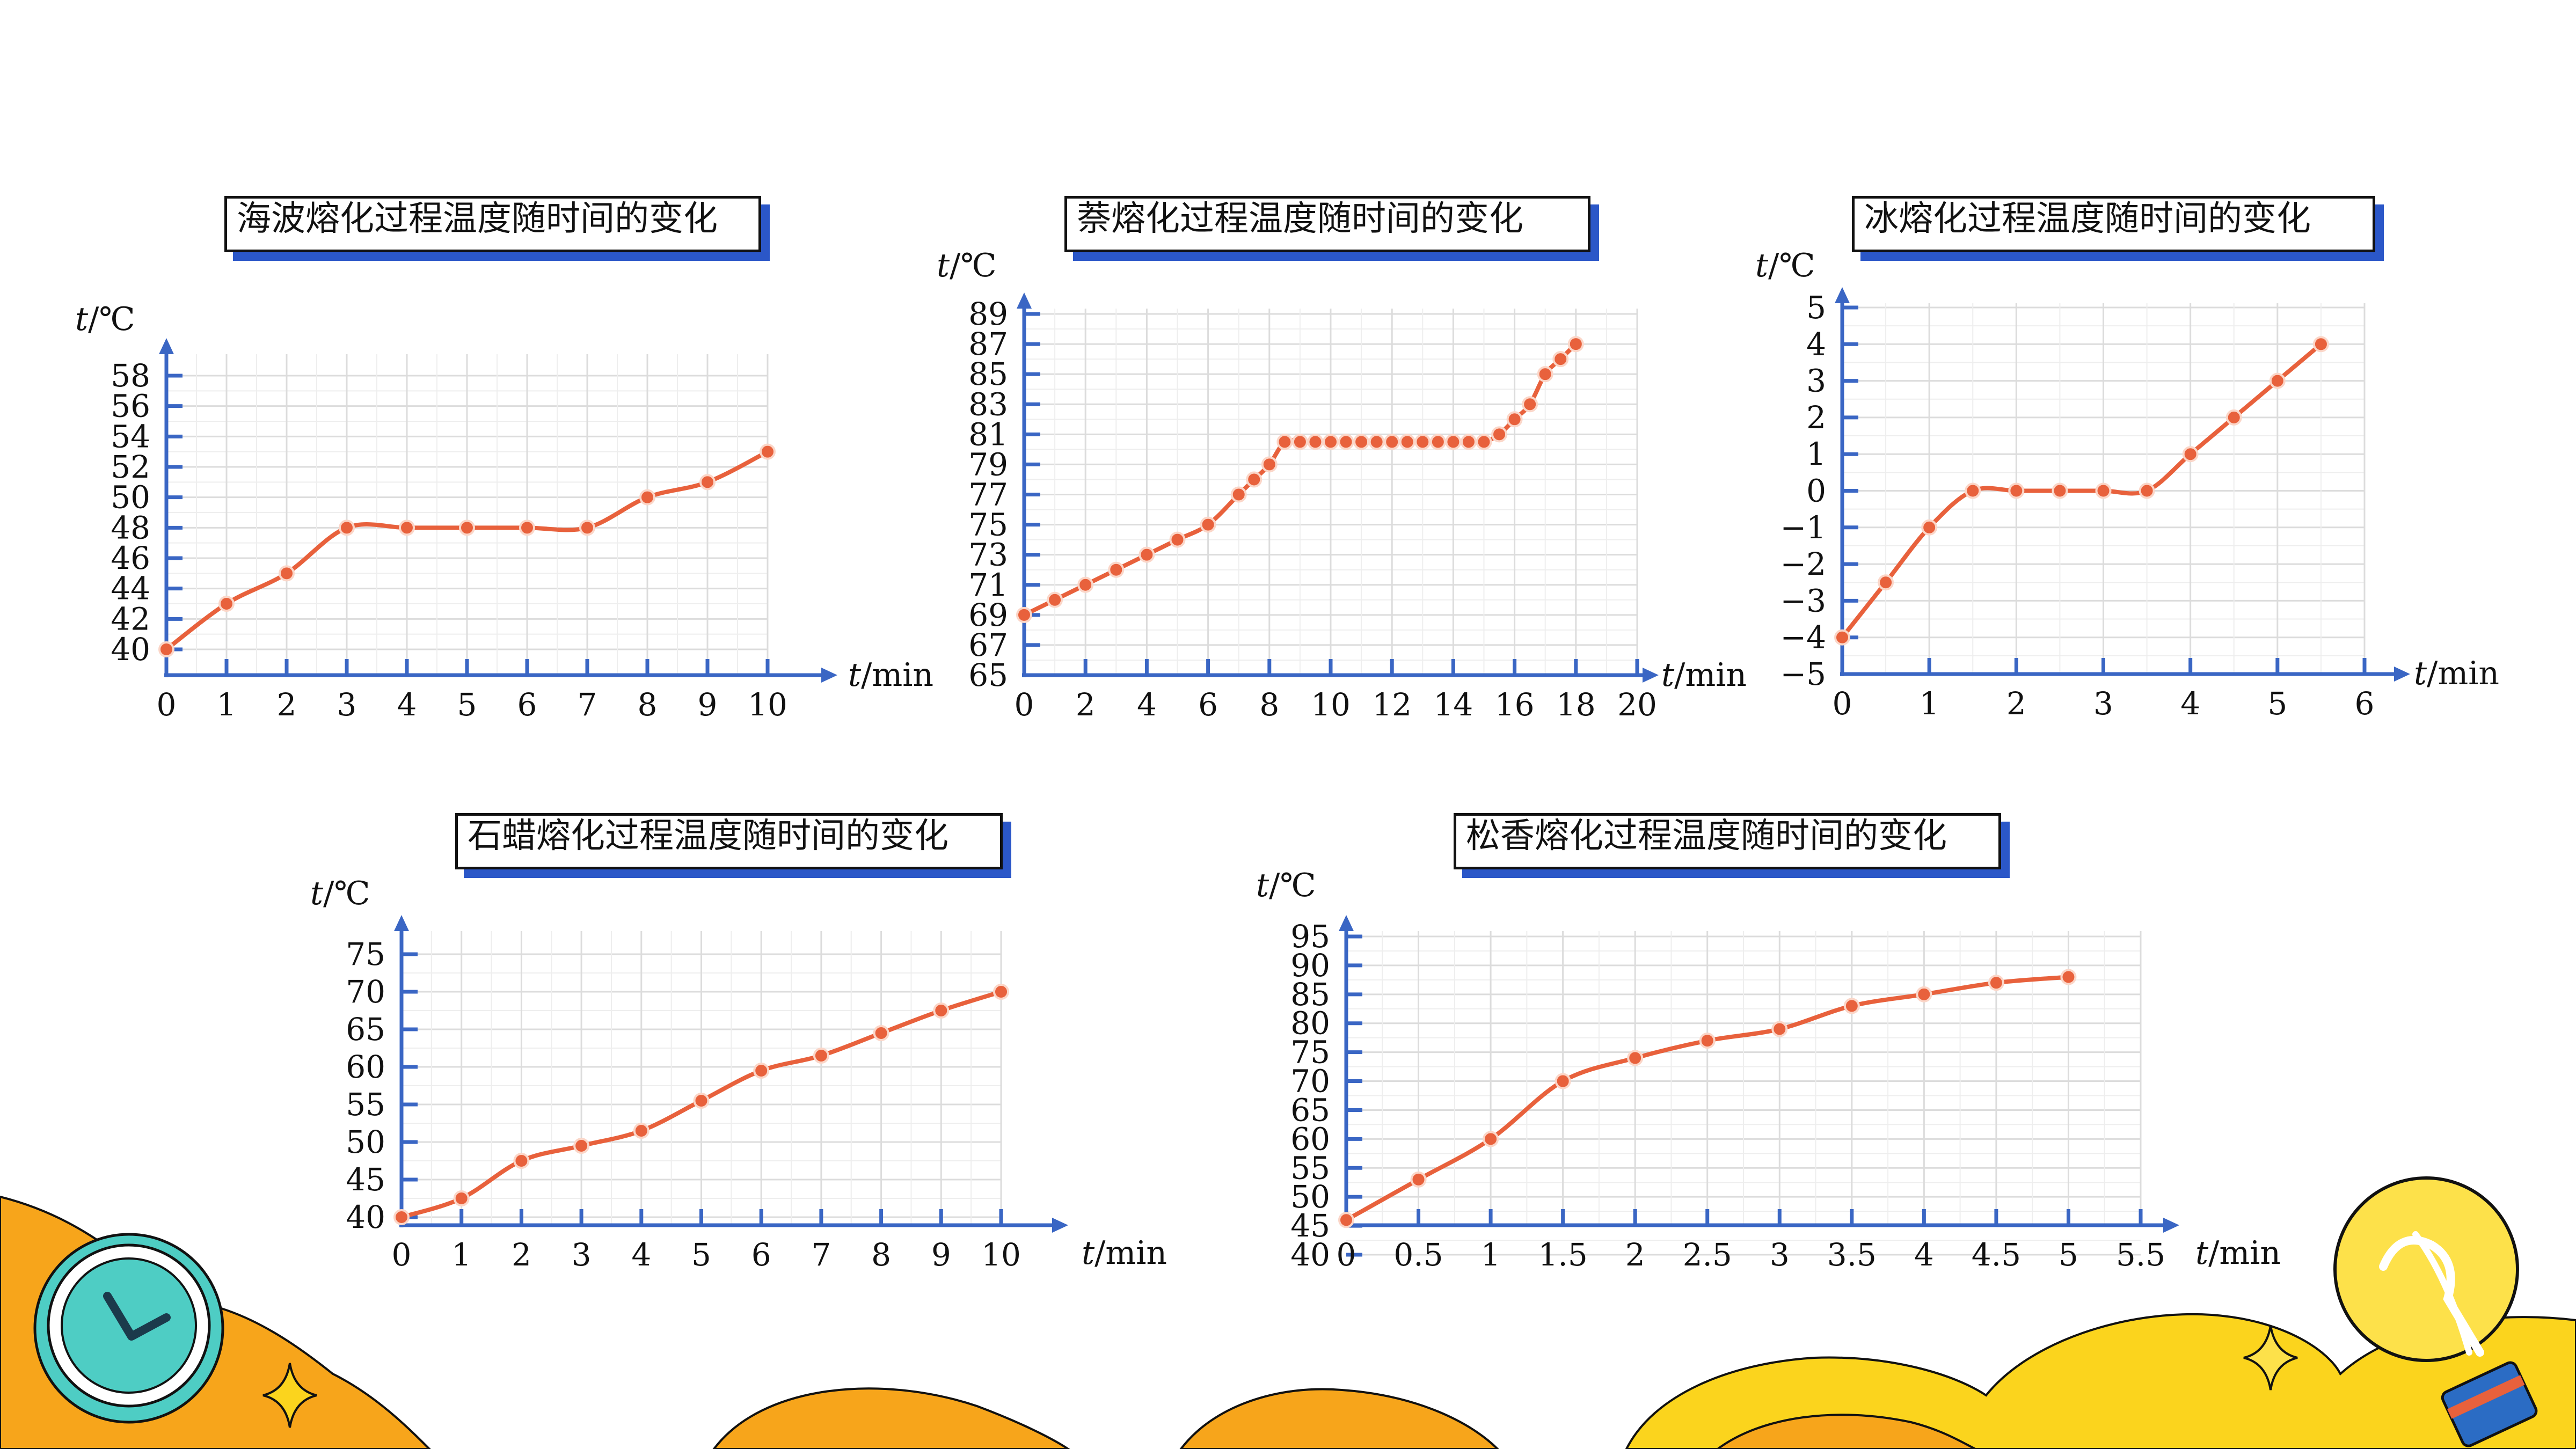 The width and height of the screenshot is (2576, 1449). I want to click on x-tick-label: 0.5, so click(1418, 1254).